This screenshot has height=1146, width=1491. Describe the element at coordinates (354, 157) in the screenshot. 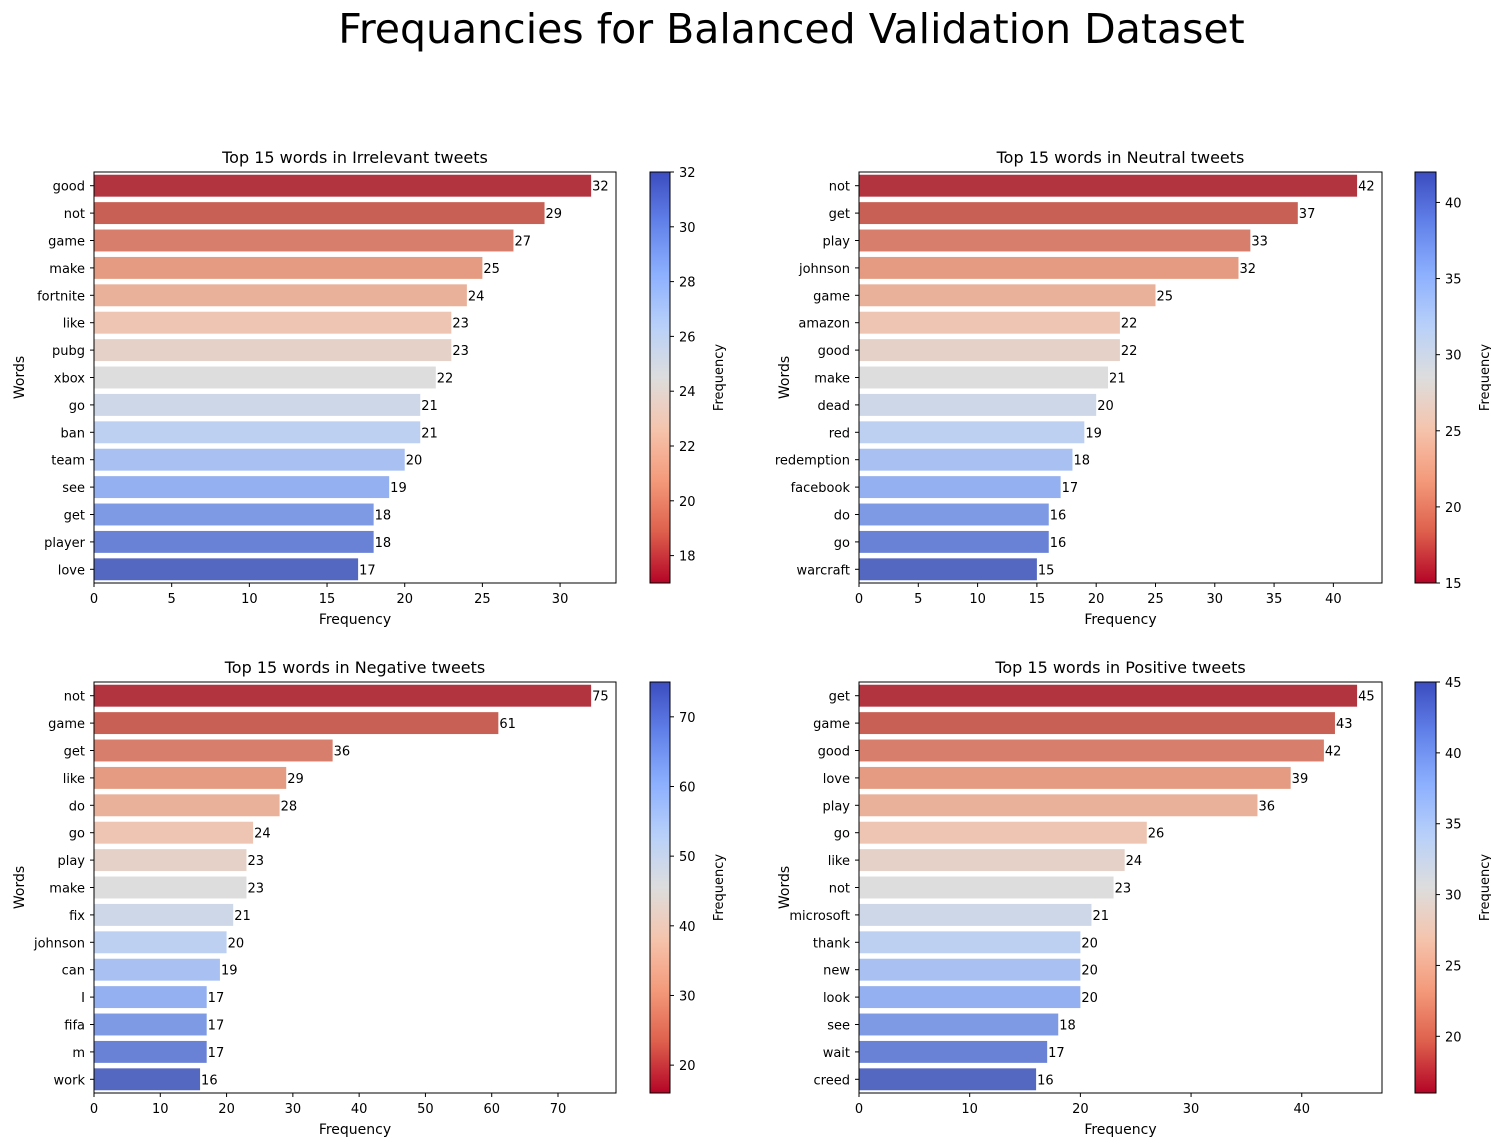

I see `subplot-title: Top 15 words in Irrelevant tweets` at that location.